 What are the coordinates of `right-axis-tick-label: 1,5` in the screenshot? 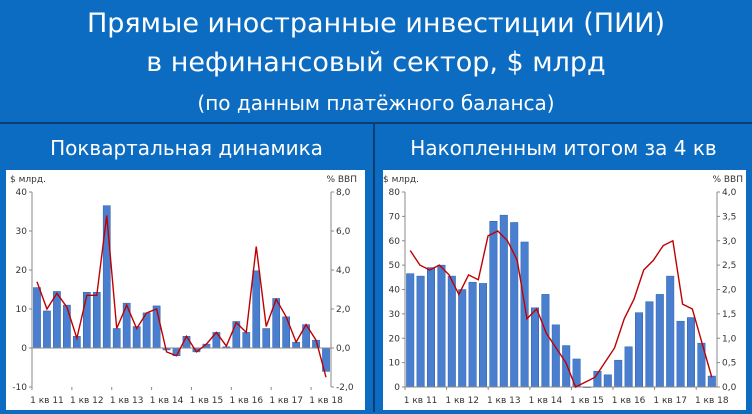 It's located at (729, 315).